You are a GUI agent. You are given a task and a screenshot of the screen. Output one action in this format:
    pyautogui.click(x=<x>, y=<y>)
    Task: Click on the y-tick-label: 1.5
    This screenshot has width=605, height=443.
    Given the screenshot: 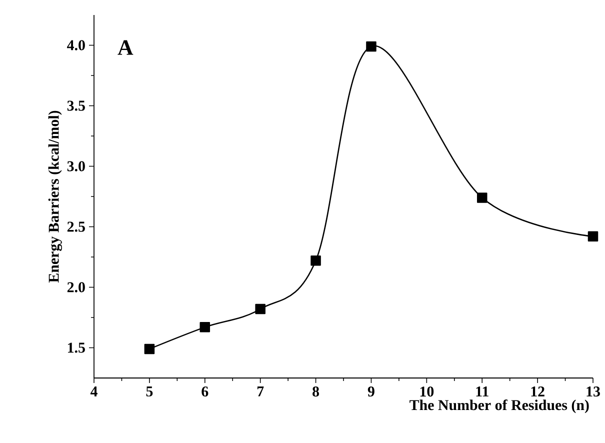 What is the action you would take?
    pyautogui.click(x=76, y=347)
    